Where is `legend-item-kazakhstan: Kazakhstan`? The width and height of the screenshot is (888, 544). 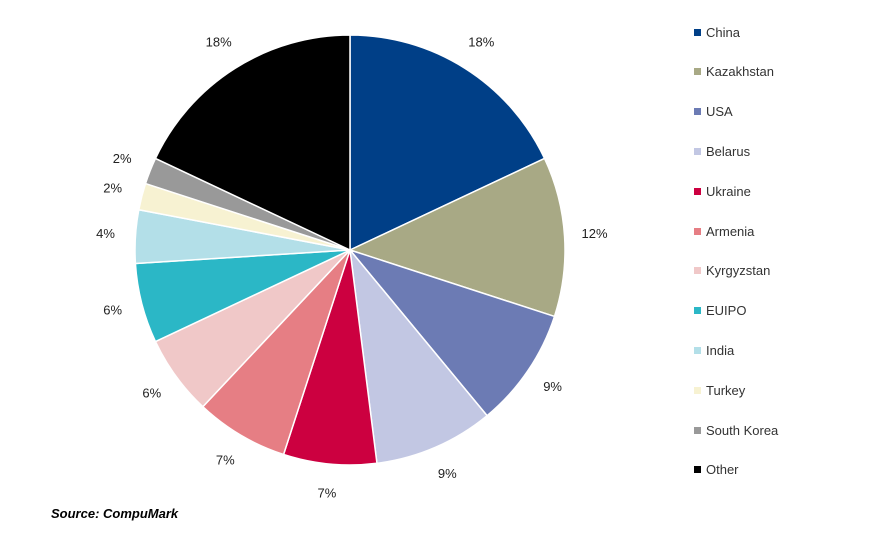 legend-item-kazakhstan: Kazakhstan is located at coordinates (734, 72).